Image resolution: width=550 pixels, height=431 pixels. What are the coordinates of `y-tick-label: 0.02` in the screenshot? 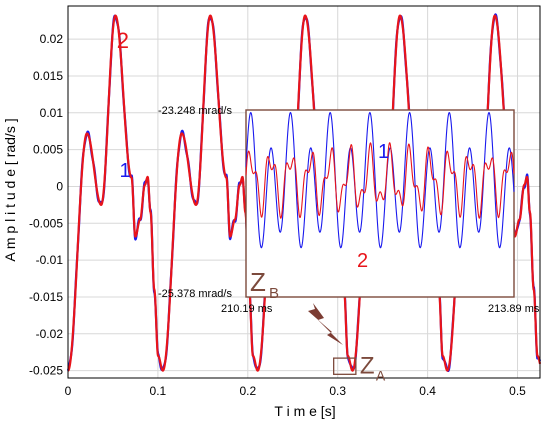 It's located at (52, 39).